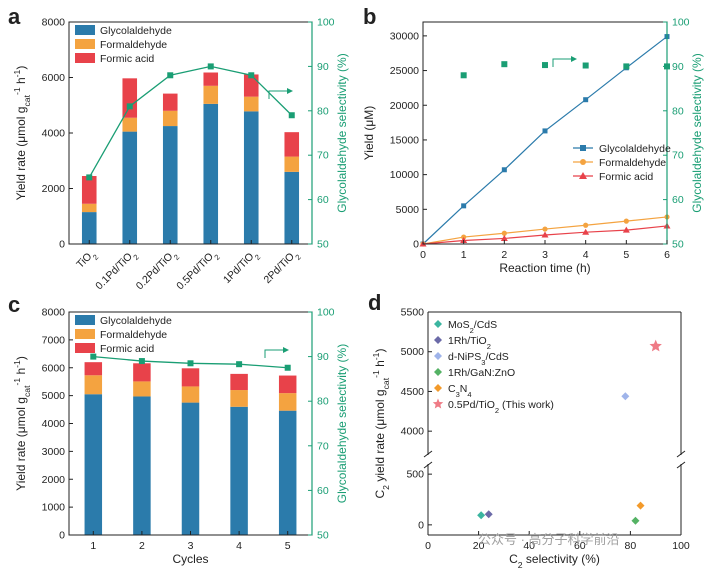  What do you see at coordinates (632, 163) in the screenshot?
I see `panel-b-legend-label: Formaldehyde` at bounding box center [632, 163].